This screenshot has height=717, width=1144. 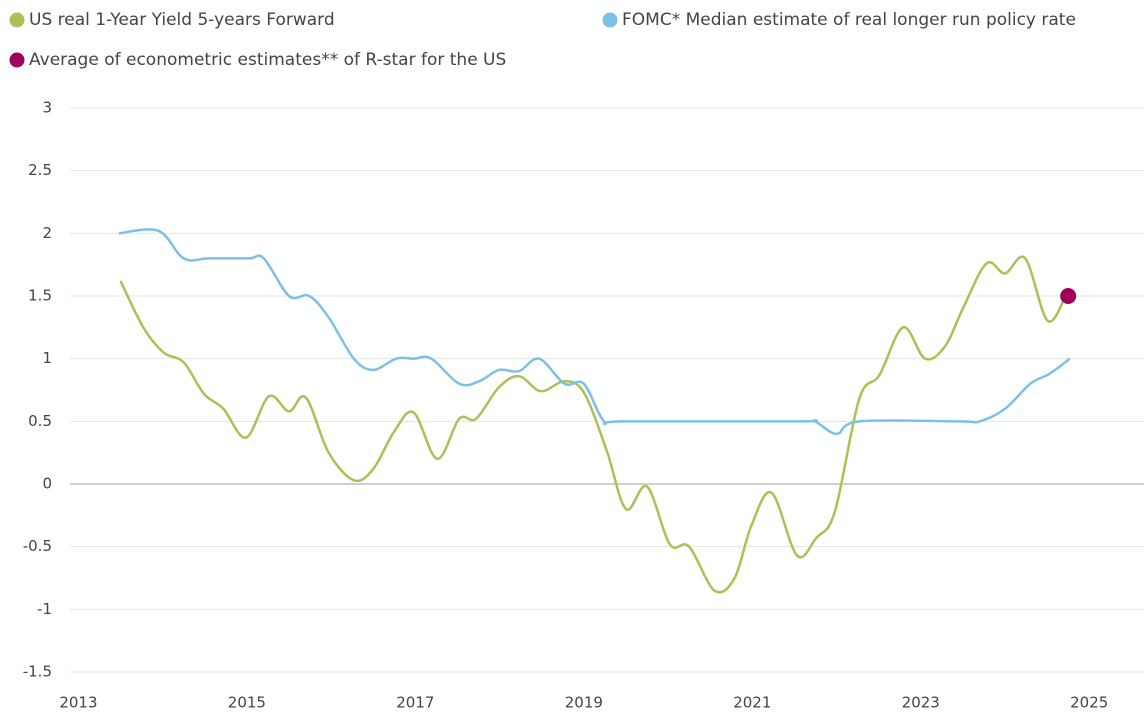 I want to click on y-tick-label: 2.5, so click(x=40, y=170).